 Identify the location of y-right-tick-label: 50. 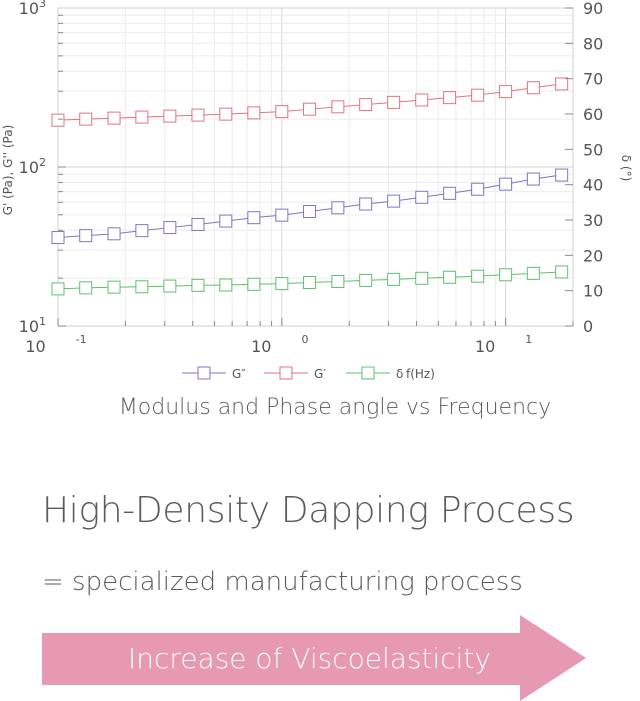
(593, 149).